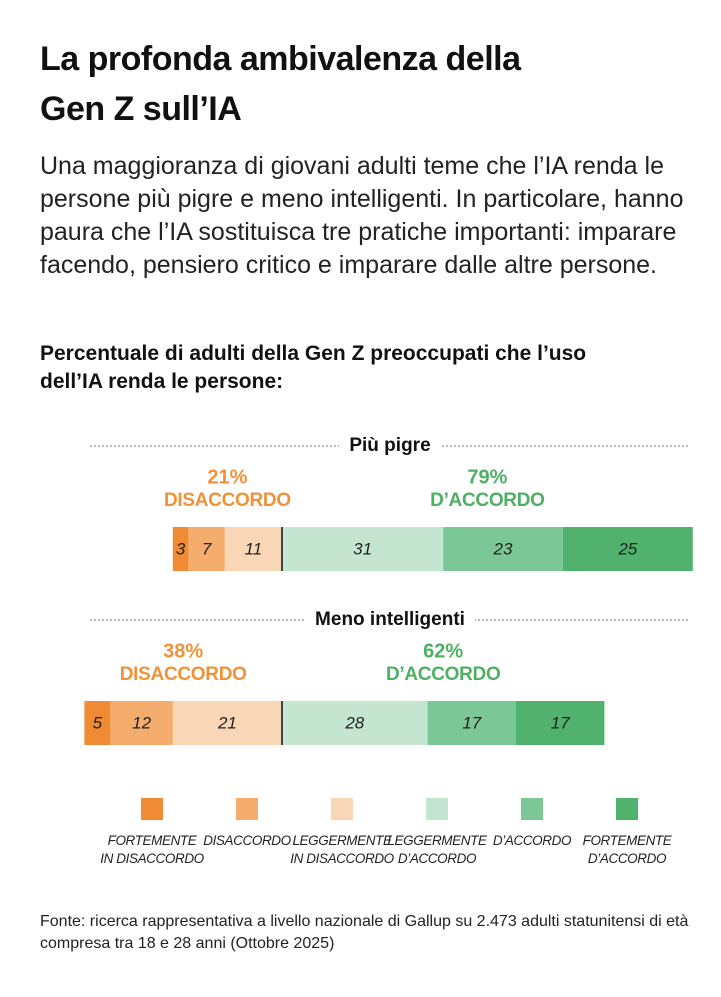  What do you see at coordinates (487, 477) in the screenshot?
I see `total-label: 79%` at bounding box center [487, 477].